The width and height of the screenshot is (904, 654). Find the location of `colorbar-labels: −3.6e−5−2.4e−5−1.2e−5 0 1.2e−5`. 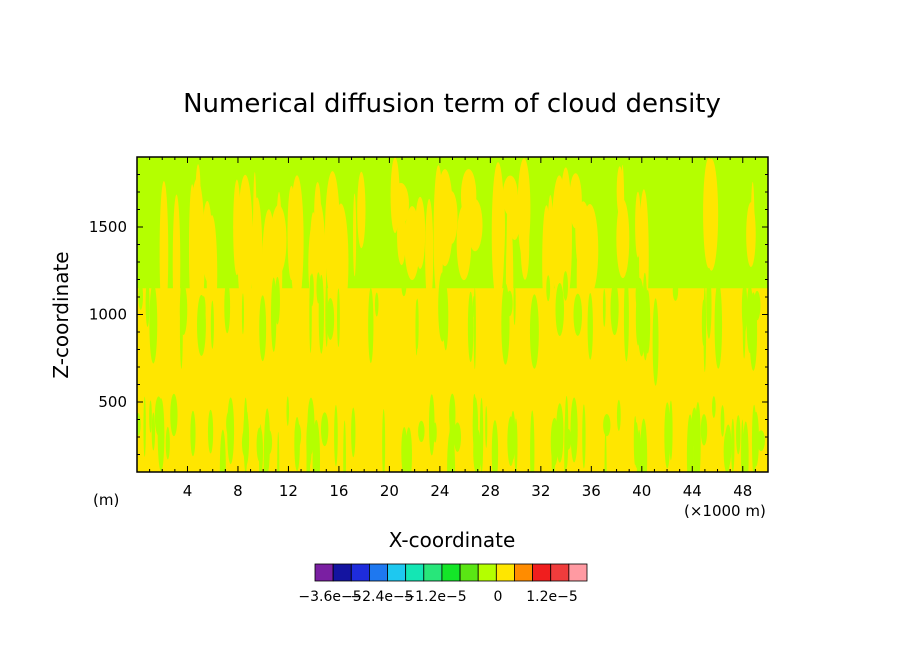

colorbar-labels: −3.6e−5−2.4e−5−1.2e−5 0 1.2e−5 is located at coordinates (437, 597).